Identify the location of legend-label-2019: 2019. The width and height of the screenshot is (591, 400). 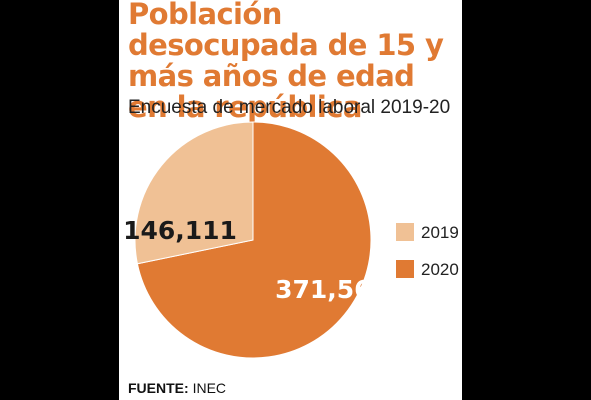
(440, 232).